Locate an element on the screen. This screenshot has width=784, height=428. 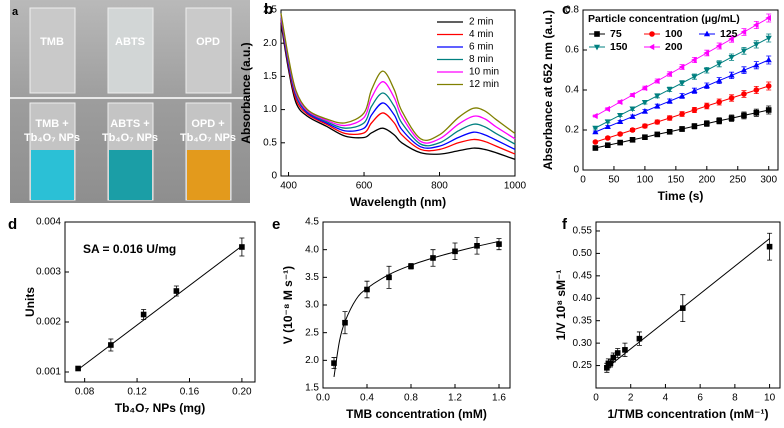
photo-label: TMB is located at coordinates (52, 42).